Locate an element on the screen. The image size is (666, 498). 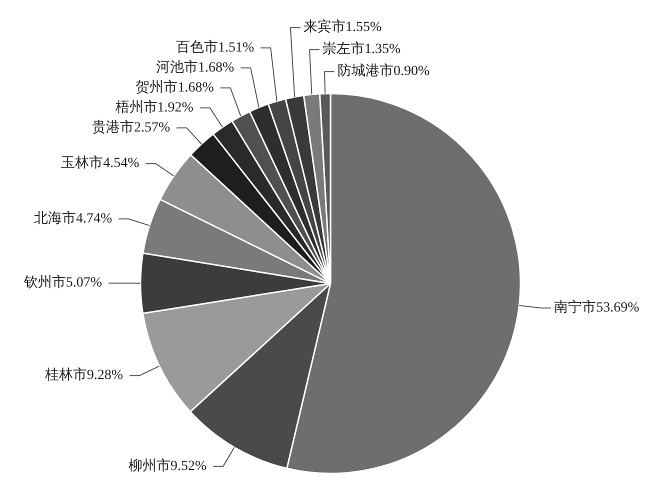
slice-label: 崇左市 is located at coordinates (343, 49).